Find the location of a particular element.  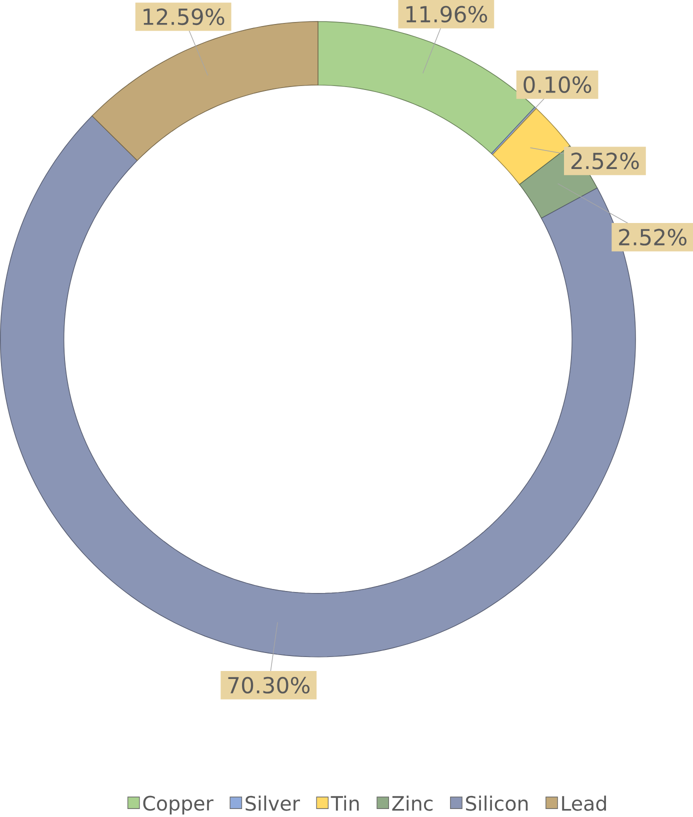

data-label: 12.59% is located at coordinates (183, 17).